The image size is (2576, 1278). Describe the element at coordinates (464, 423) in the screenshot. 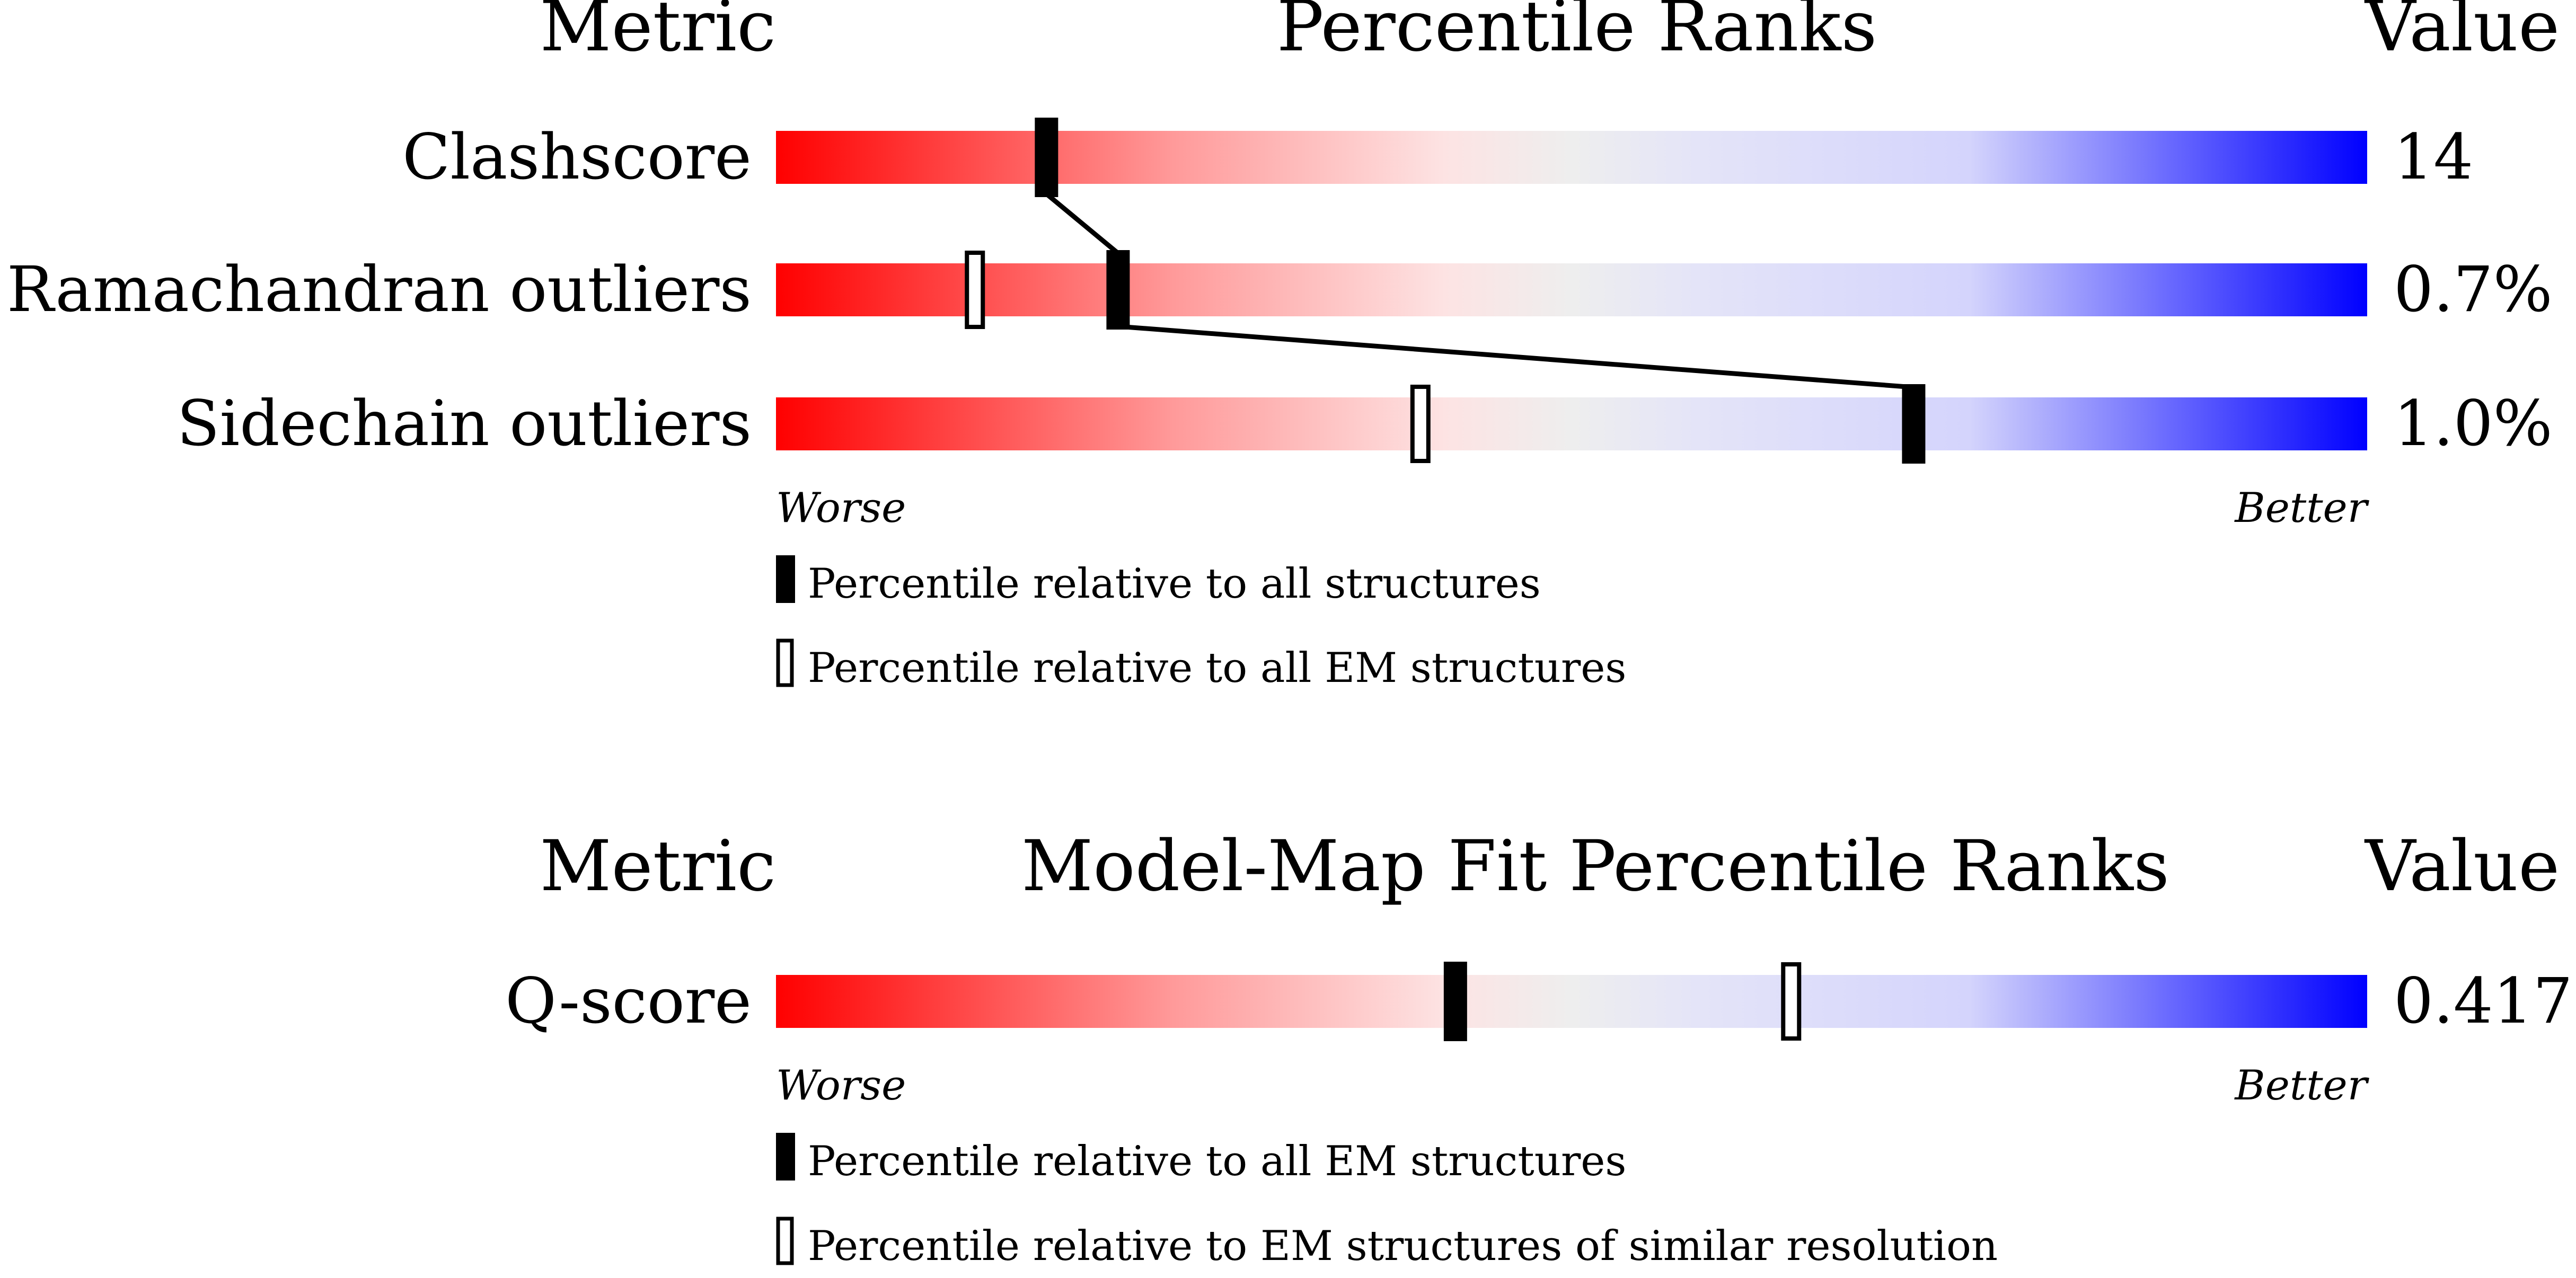

I see `metric-label: Sidechain outliers` at that location.